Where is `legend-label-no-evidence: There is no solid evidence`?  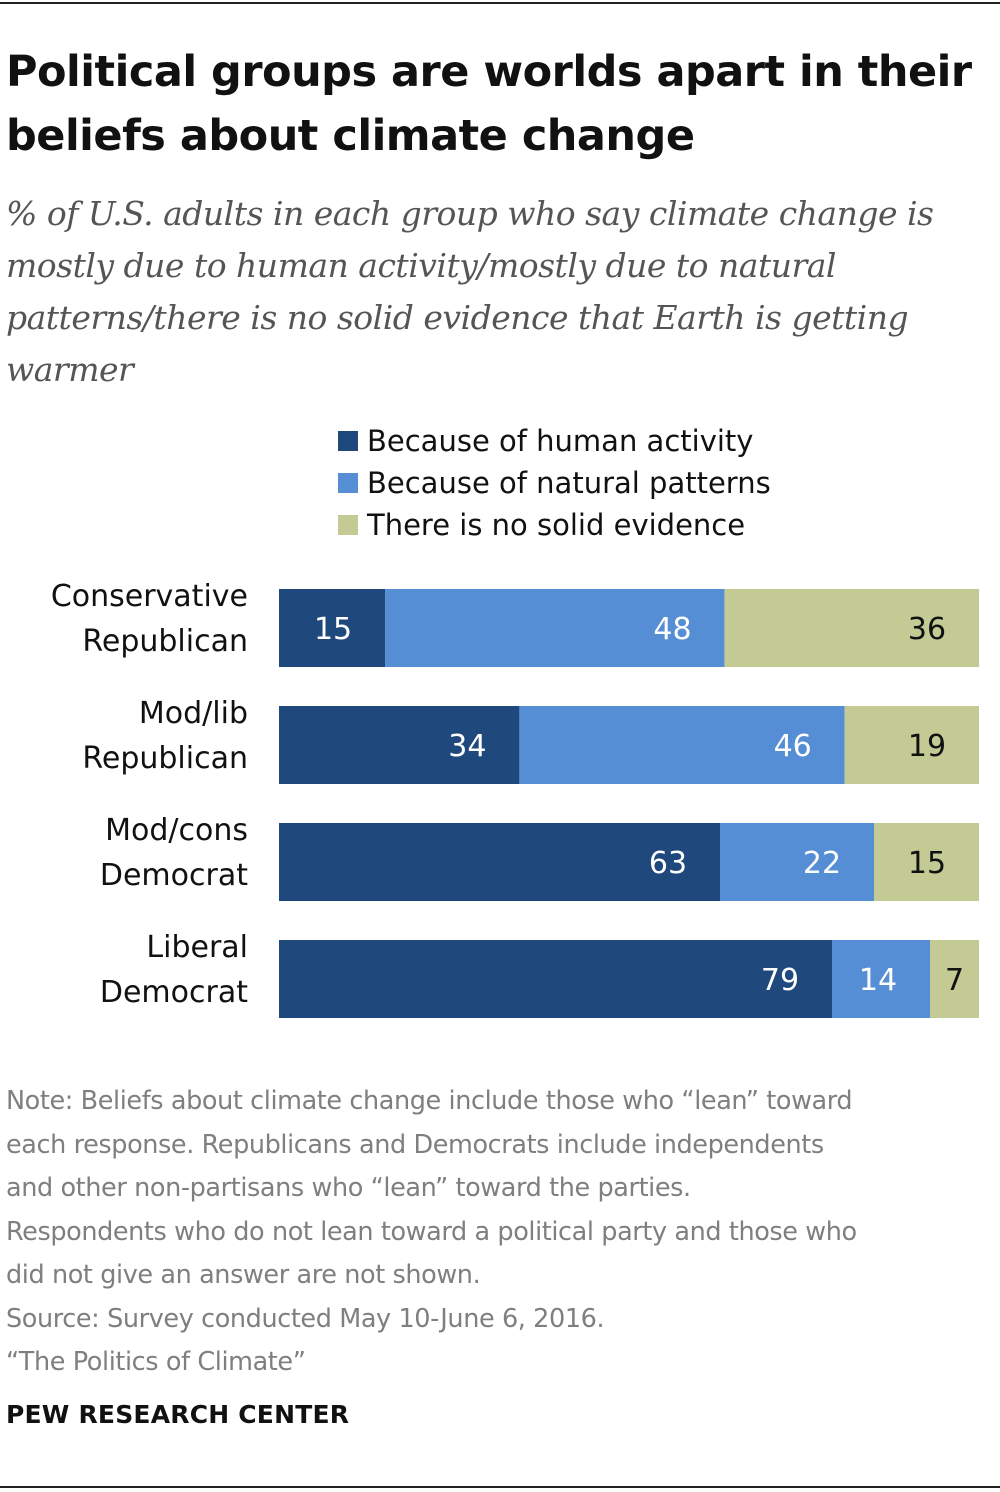 legend-label-no-evidence: There is no solid evidence is located at coordinates (556, 525).